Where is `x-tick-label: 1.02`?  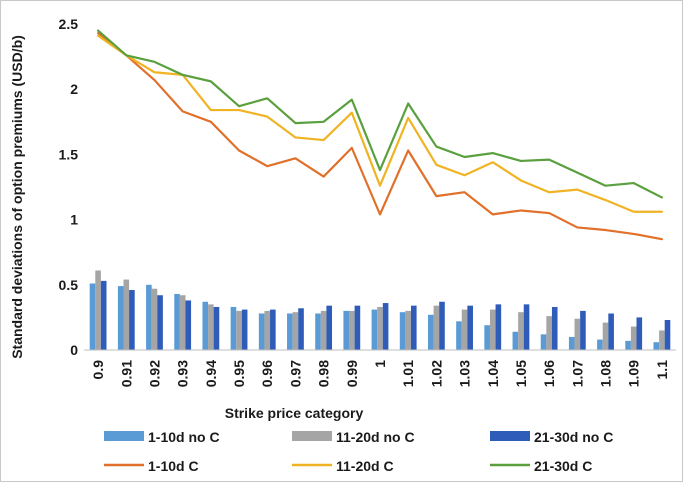 x-tick-label: 1.02 is located at coordinates (436, 373).